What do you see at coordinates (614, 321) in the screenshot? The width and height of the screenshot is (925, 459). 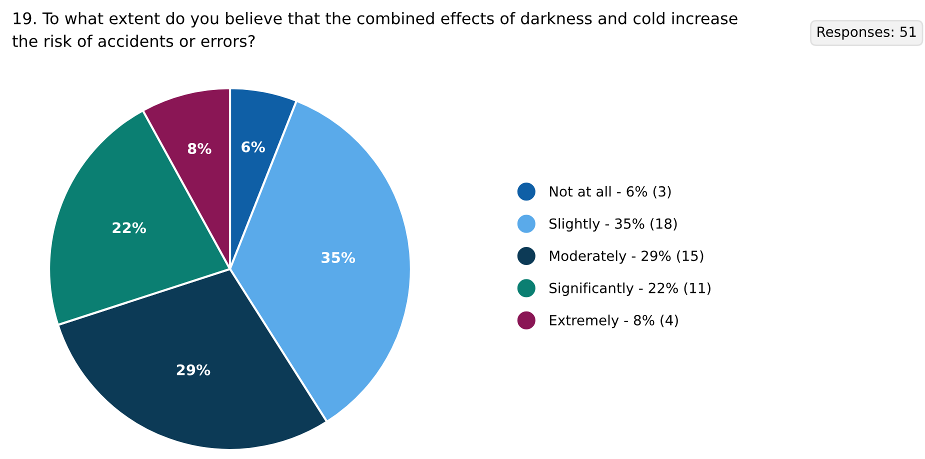 I see `legend-label: Extremely - 8% (4)` at bounding box center [614, 321].